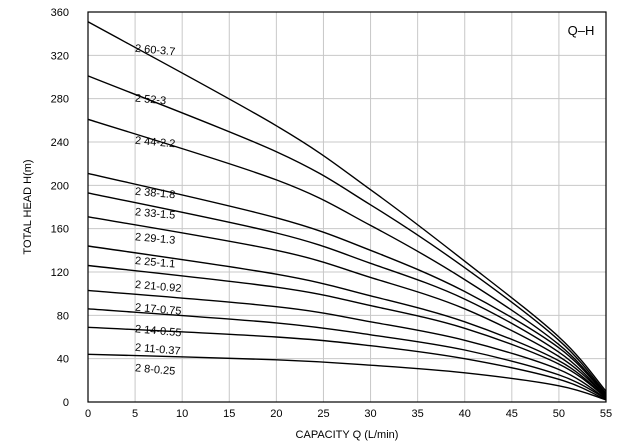 Image resolution: width=621 pixels, height=446 pixels. Describe the element at coordinates (154, 262) in the screenshot. I see `curve-label: 2 25-1.1` at that location.